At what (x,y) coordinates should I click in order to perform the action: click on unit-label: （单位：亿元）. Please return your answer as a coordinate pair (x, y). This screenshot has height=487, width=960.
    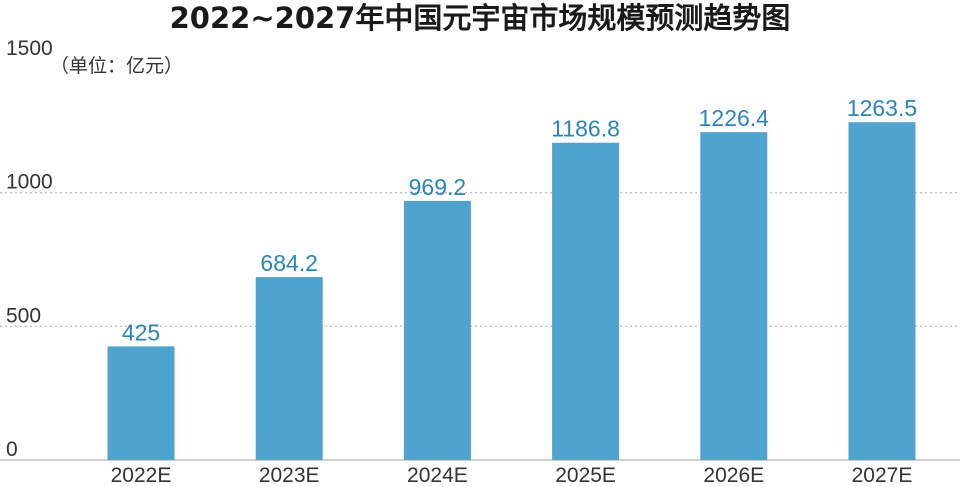
    Looking at the image, I should click on (116, 66).